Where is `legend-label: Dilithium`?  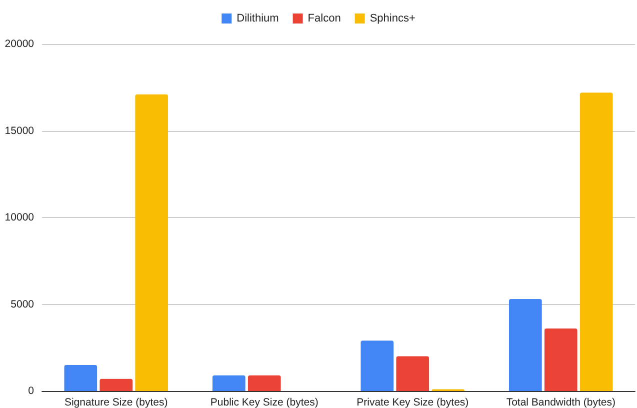
legend-label: Dilithium is located at coordinates (257, 18).